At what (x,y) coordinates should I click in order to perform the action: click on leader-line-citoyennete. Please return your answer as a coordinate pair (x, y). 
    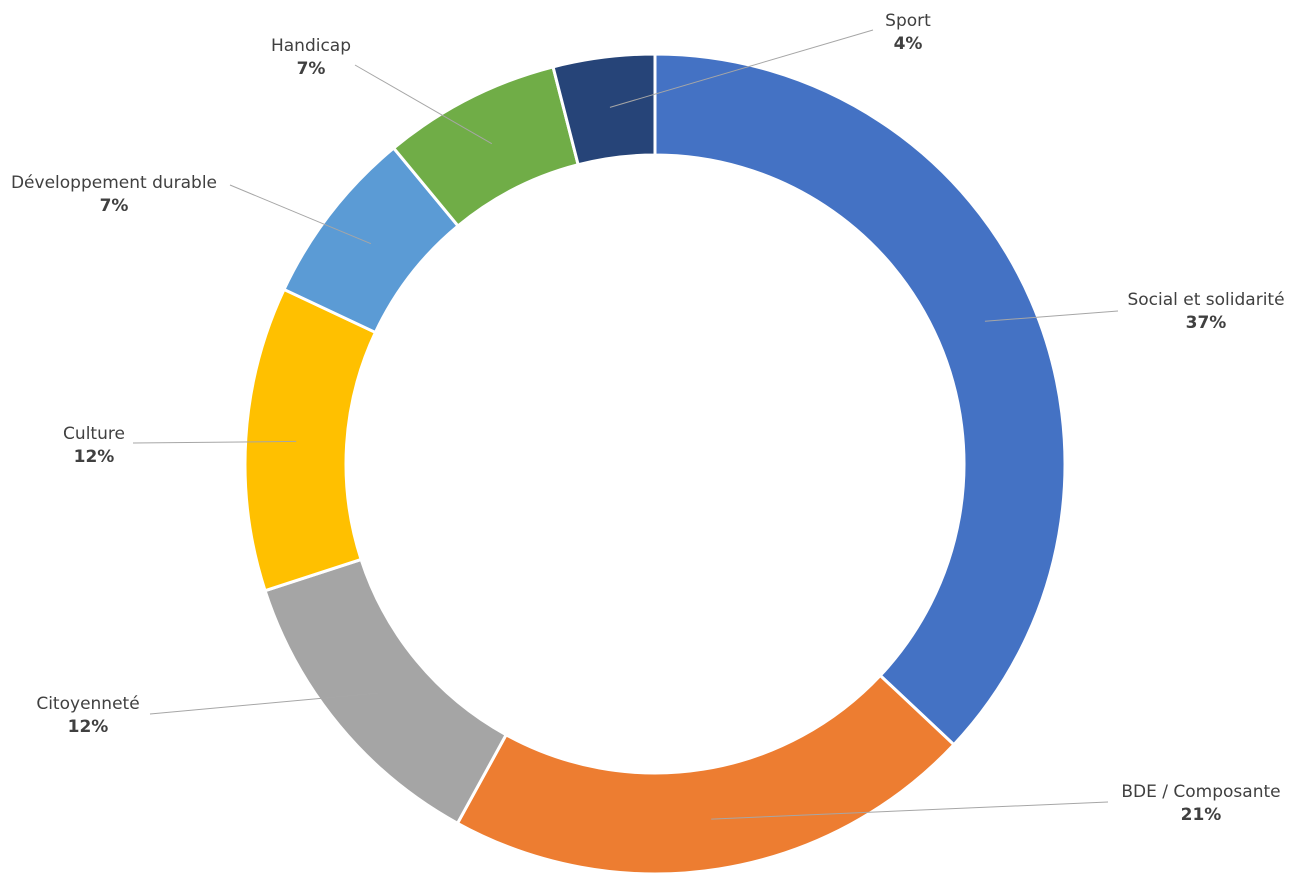
    Looking at the image, I should click on (264, 703).